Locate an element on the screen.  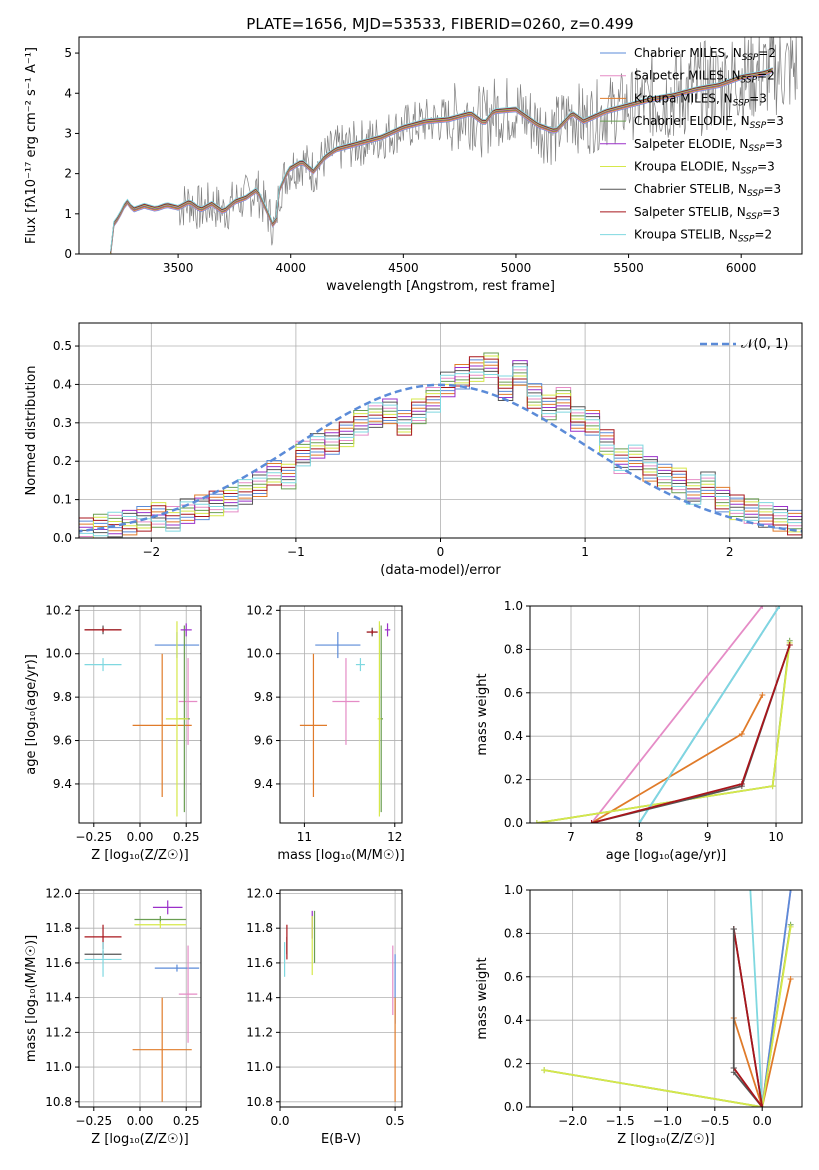
y-axis-label: mass weight is located at coordinates (482, 714).